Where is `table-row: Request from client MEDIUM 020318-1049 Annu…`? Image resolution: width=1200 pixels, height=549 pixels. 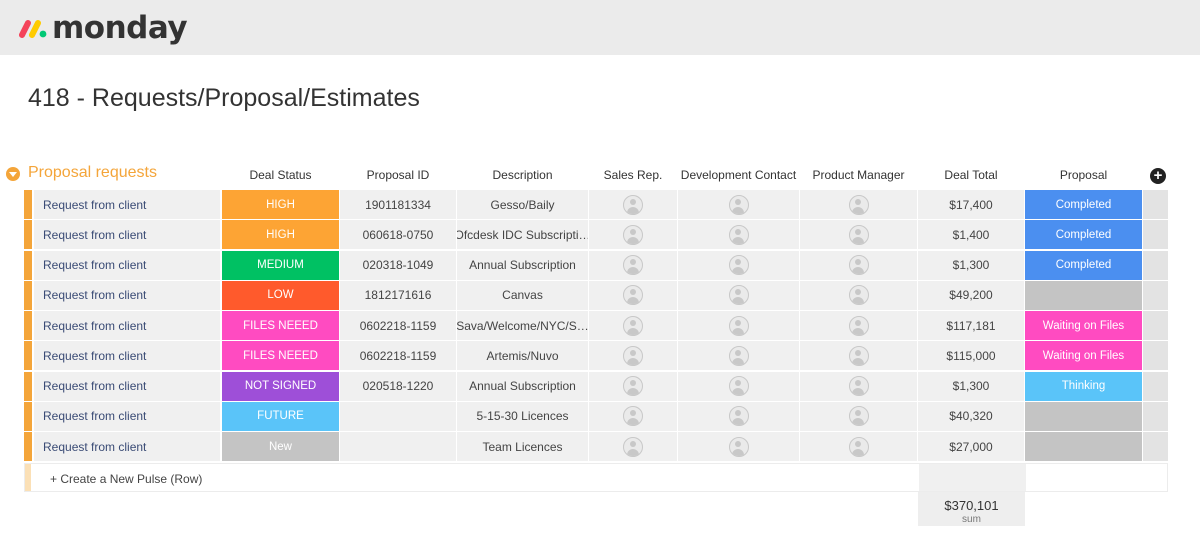
table-row: Request from client MEDIUM 020318-1049 Annu… is located at coordinates (600, 265).